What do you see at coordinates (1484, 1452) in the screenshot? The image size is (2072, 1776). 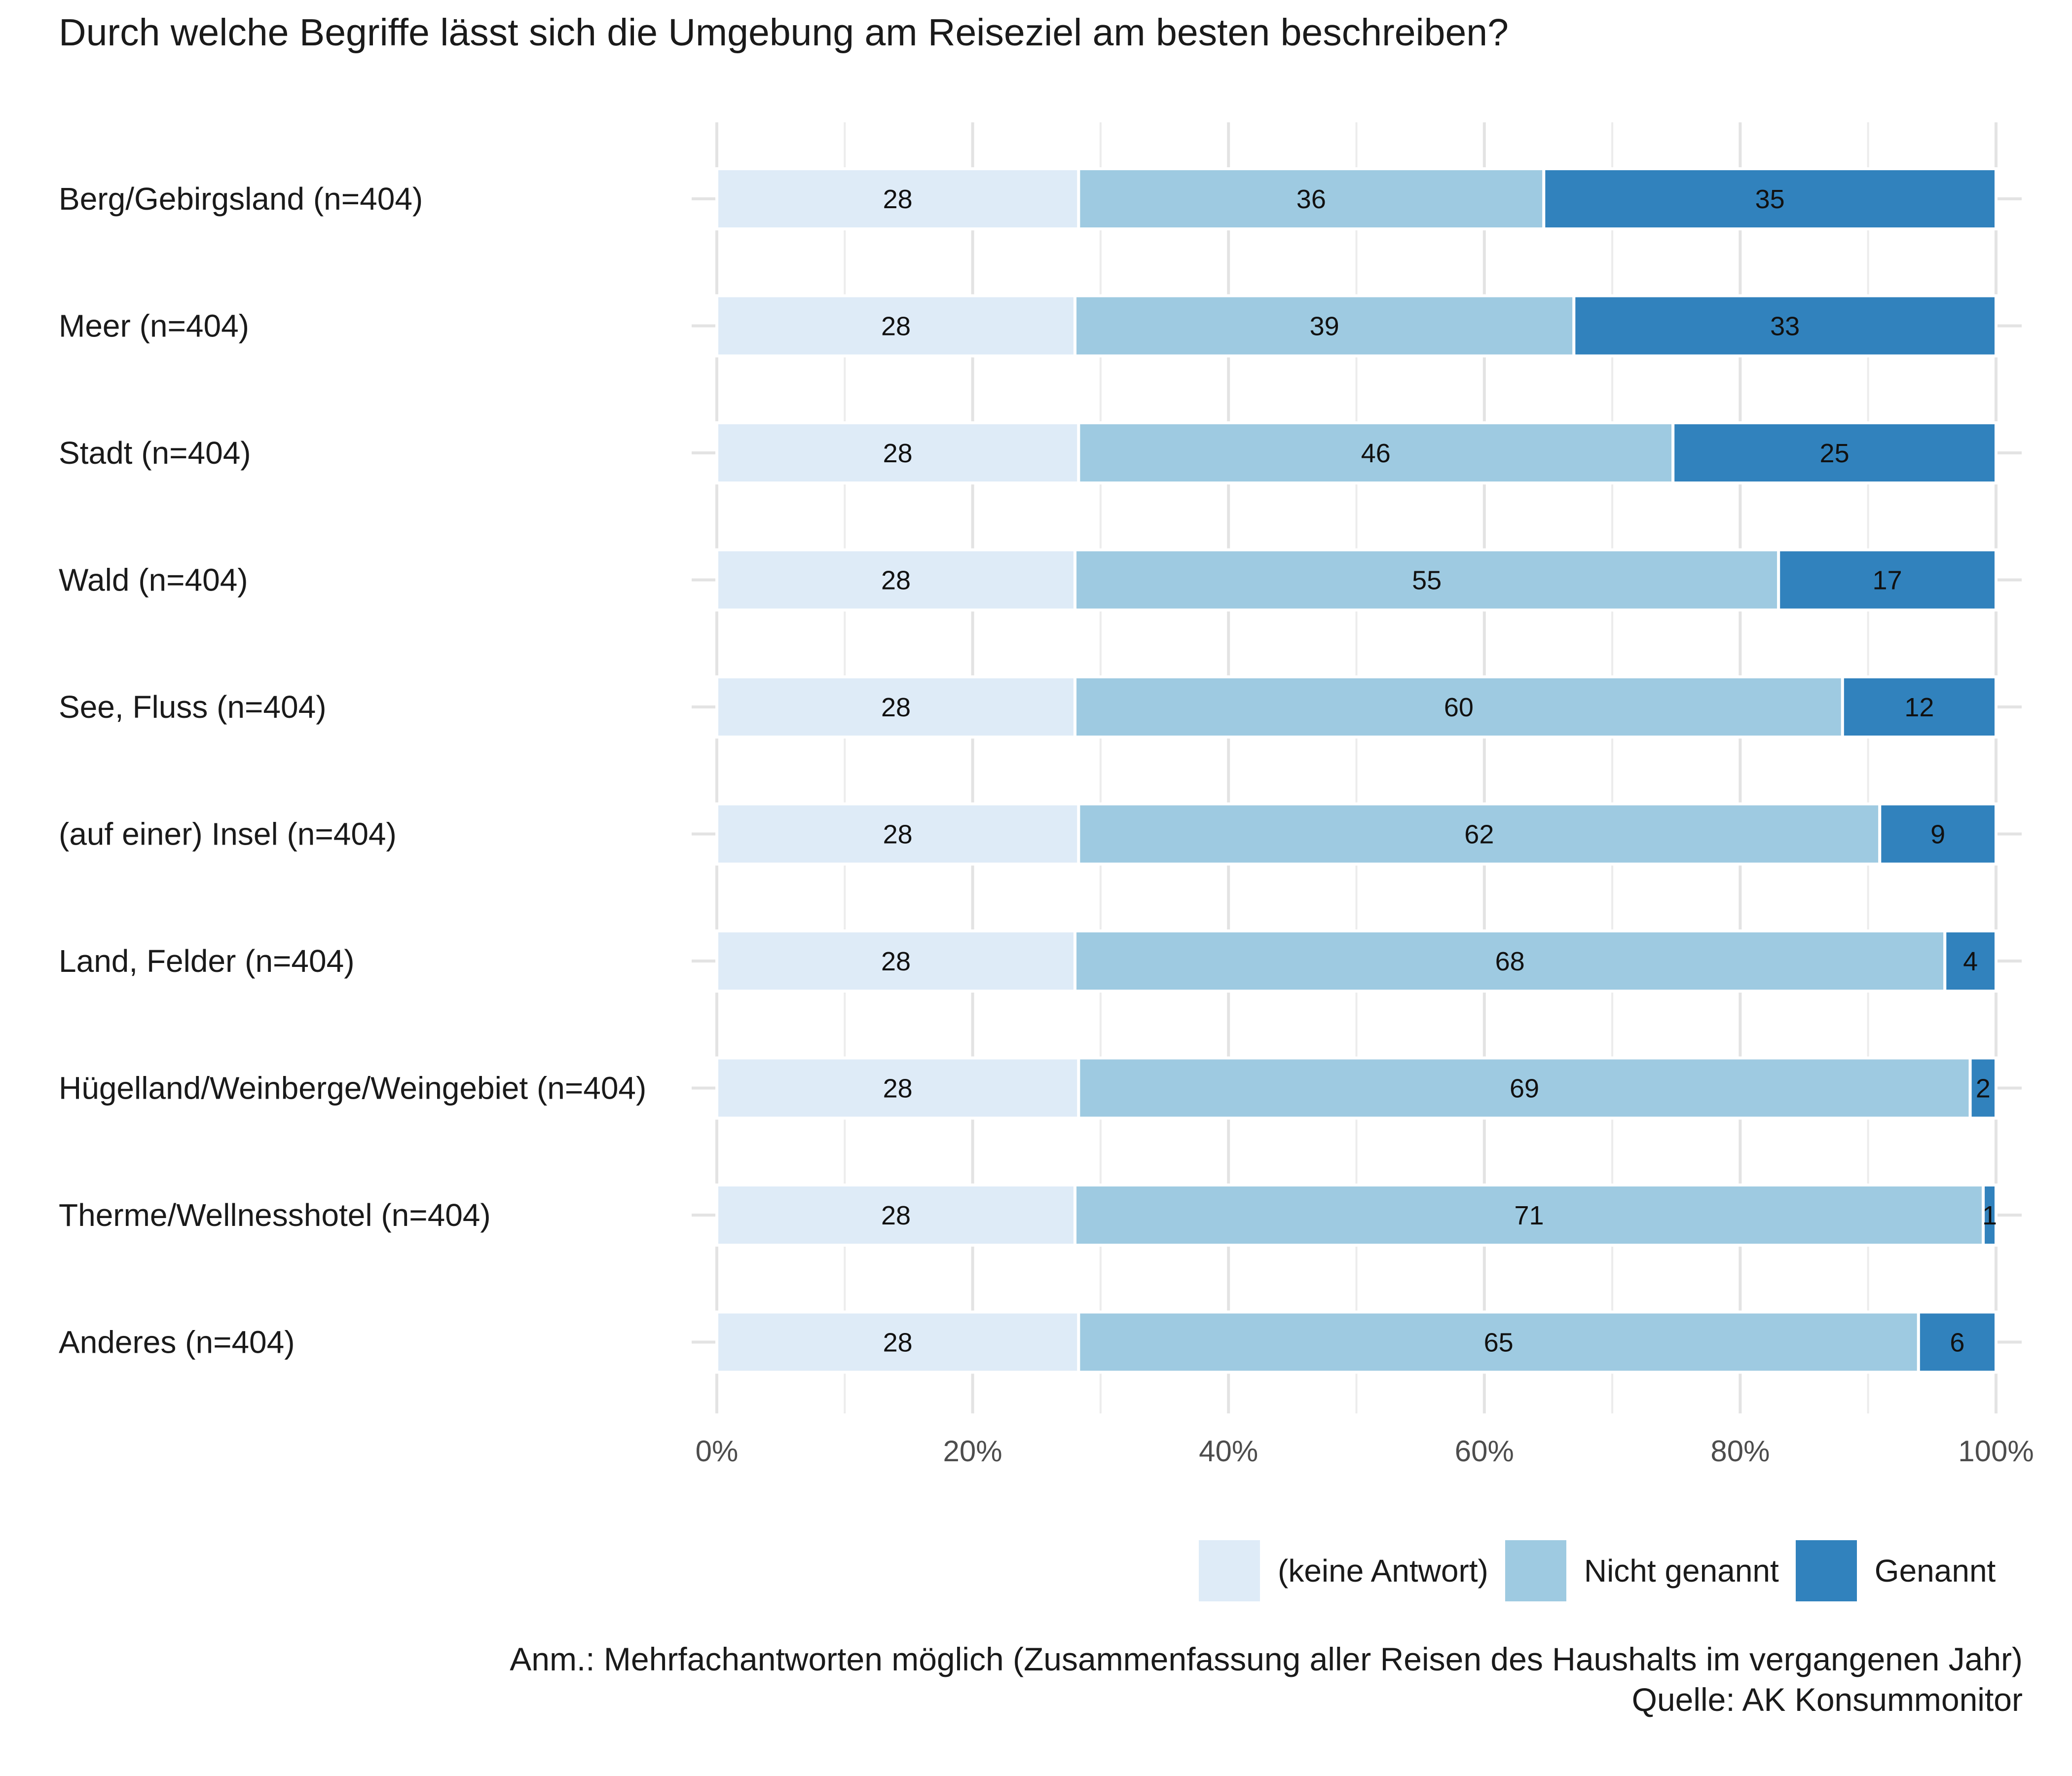 I see `x-tick-label: 60%` at bounding box center [1484, 1452].